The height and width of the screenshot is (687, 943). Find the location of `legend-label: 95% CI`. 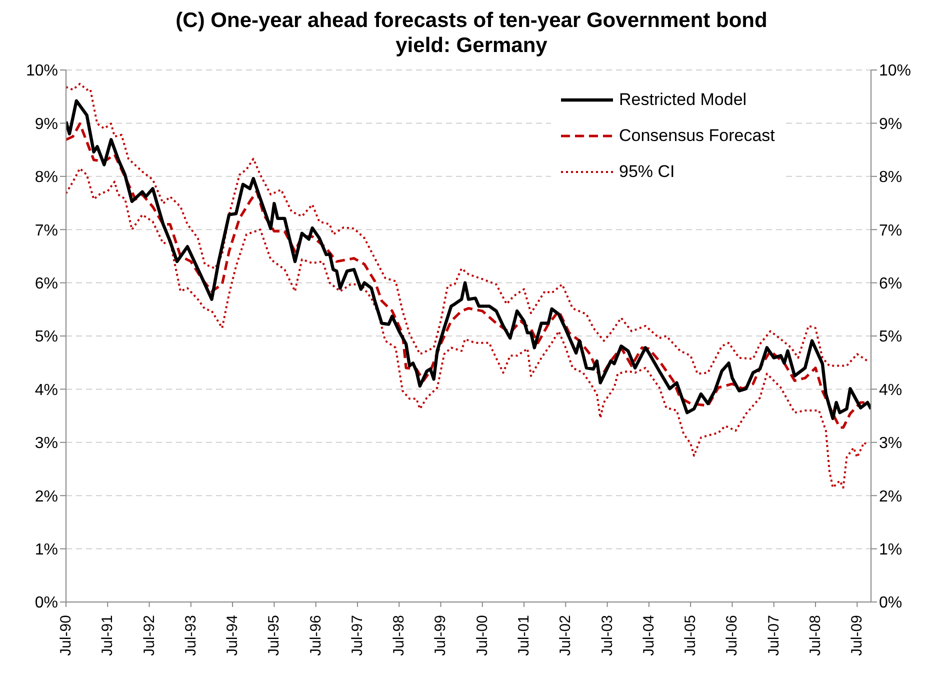

legend-label: 95% CI is located at coordinates (647, 172).